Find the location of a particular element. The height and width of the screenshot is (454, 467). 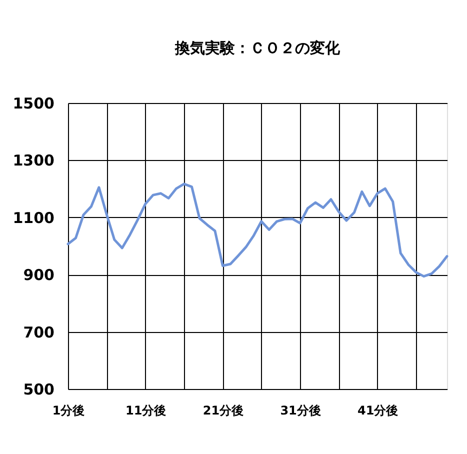

y-tick-label: 1500 is located at coordinates (33, 103).